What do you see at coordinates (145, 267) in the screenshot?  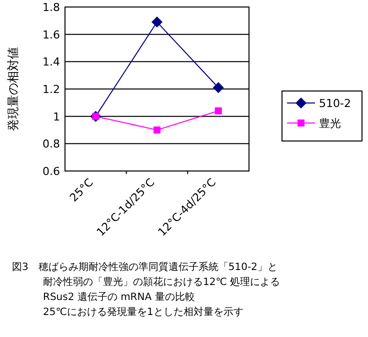 I see `caption: 図3 穂ばらみ期耐冷性強の準同質遺伝子系統「510-2」と` at bounding box center [145, 267].